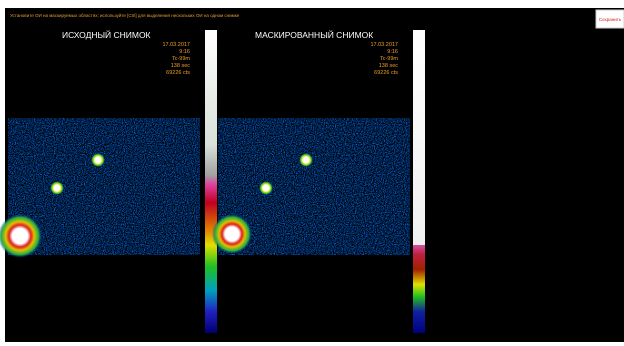 The height and width of the screenshot is (346, 624). I want to click on save-button, so click(609, 19).